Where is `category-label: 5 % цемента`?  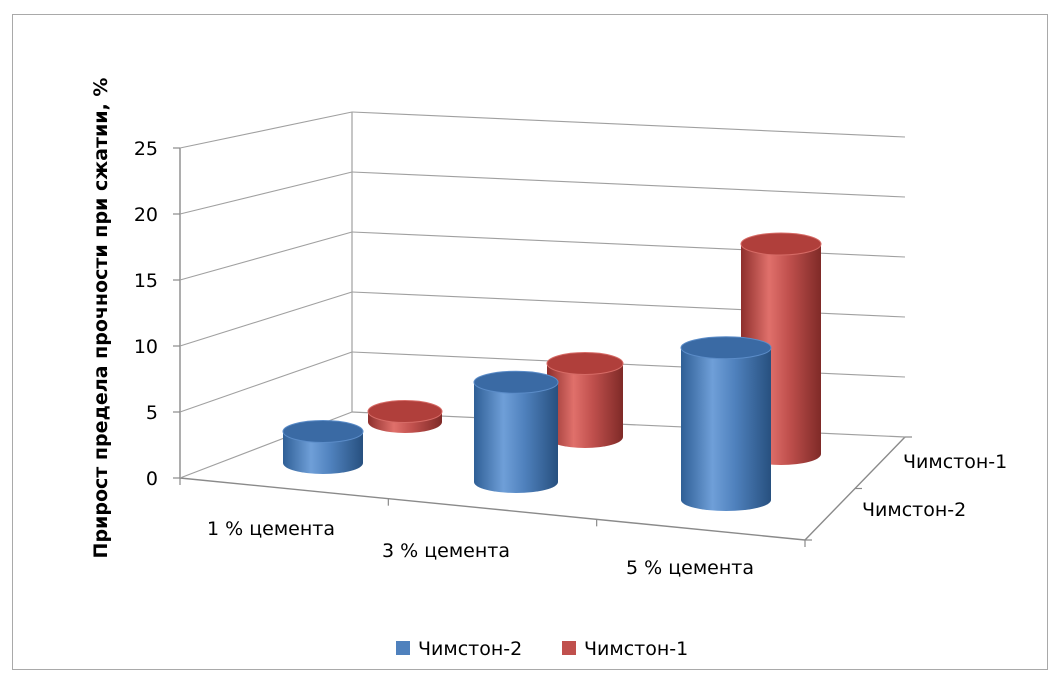
category-label: 5 % цемента is located at coordinates (690, 568).